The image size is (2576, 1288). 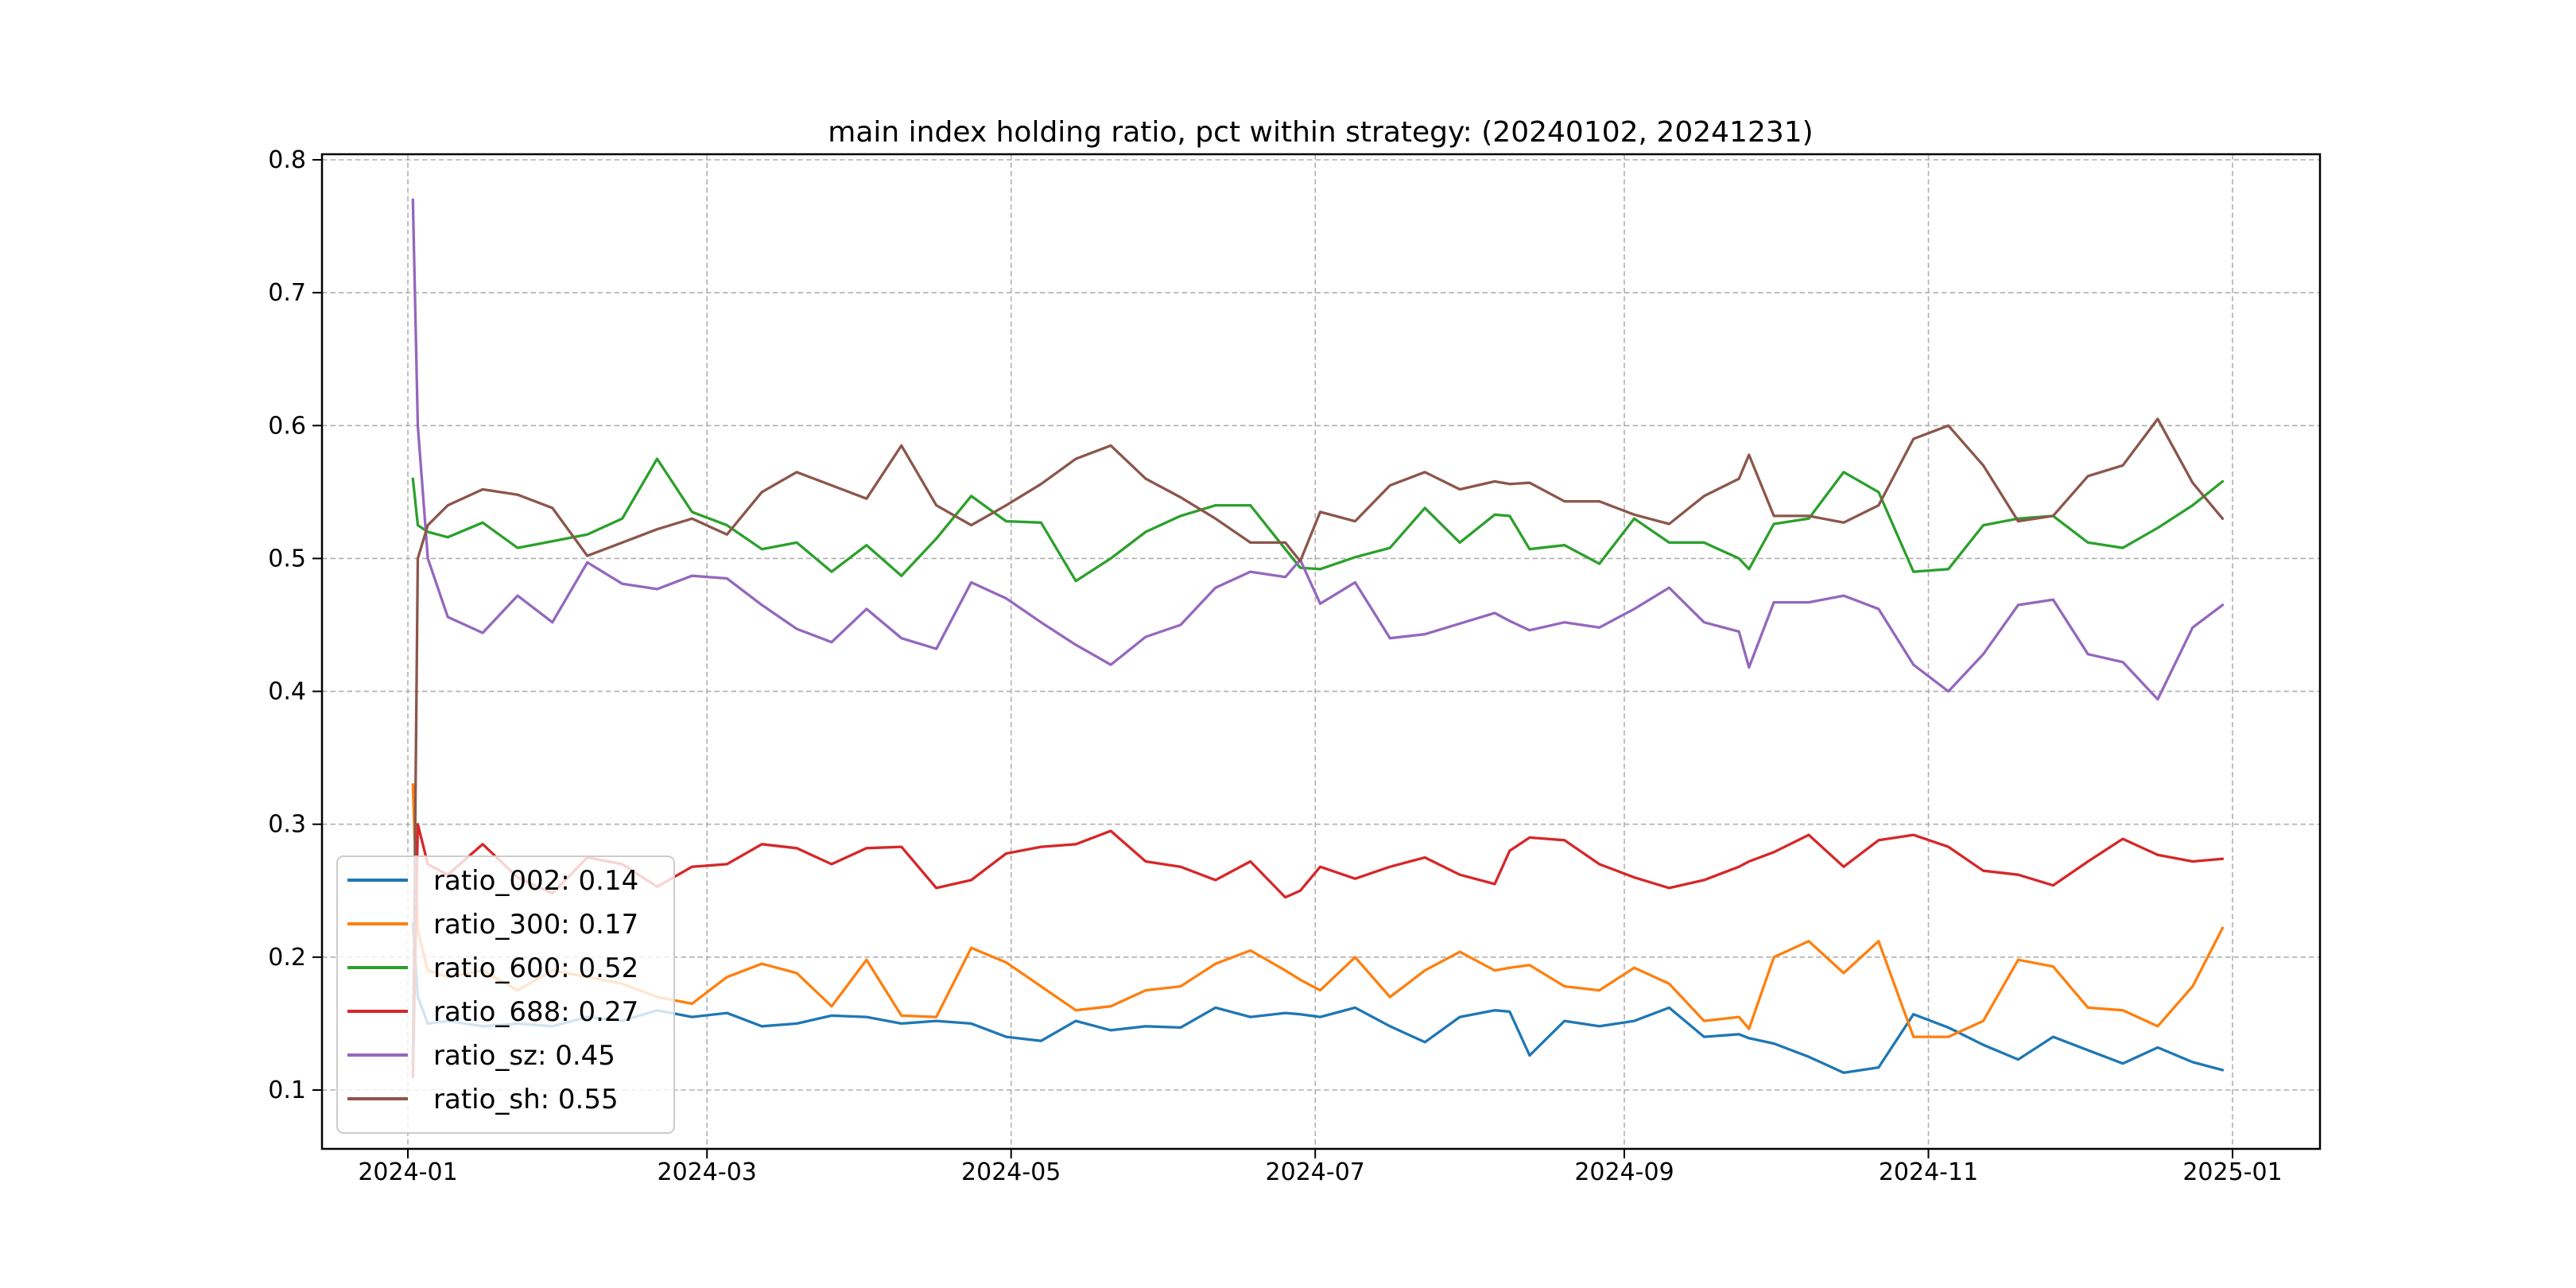 What do you see at coordinates (524, 1056) in the screenshot?
I see `legend-label-ratio_sz: ratio_sz: 0.45` at bounding box center [524, 1056].